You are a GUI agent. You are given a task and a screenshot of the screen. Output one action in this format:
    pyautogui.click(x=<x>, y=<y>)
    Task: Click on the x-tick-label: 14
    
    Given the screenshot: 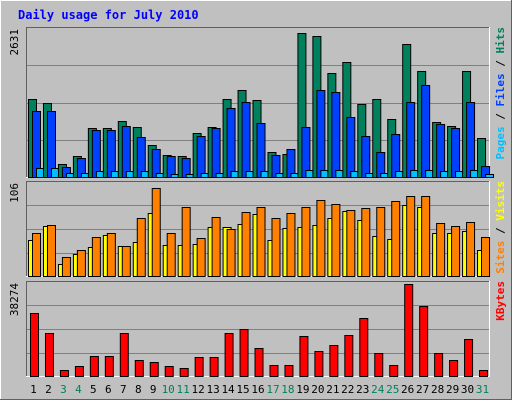 What is the action you would take?
    pyautogui.click(x=228, y=389)
    